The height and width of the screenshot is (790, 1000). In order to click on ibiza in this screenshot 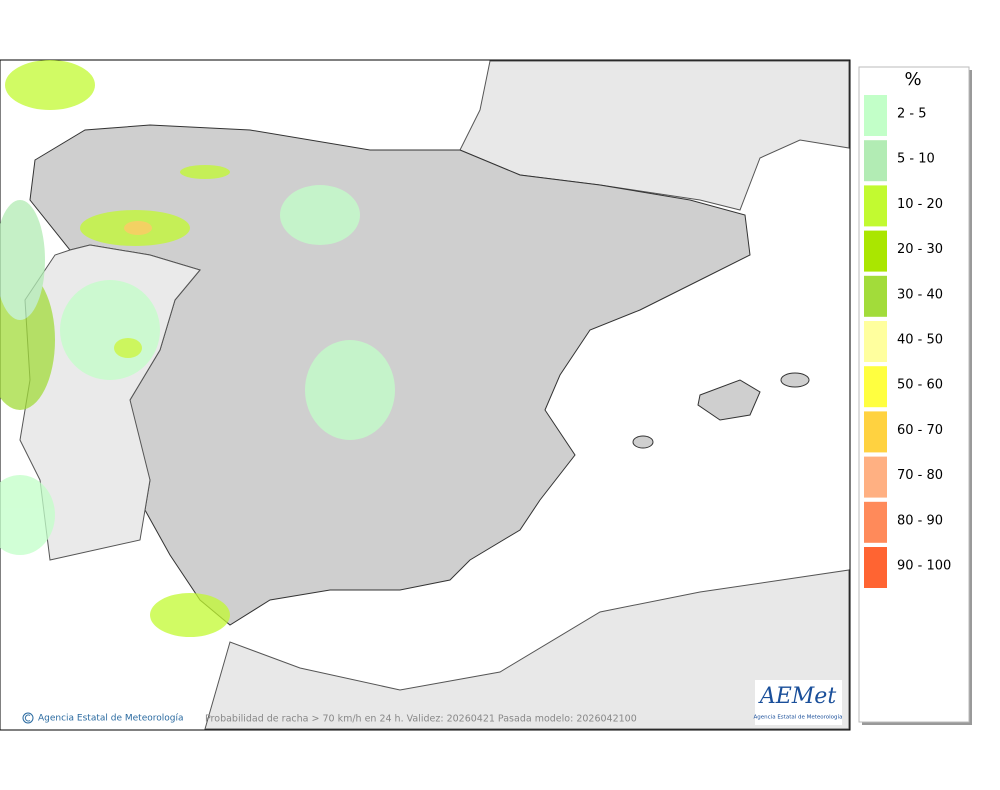, I will do `click(643, 442)`.